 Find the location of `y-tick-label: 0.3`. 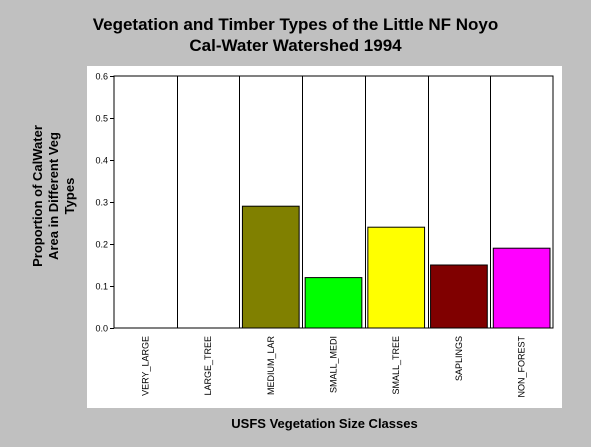

y-tick-label: 0.3 is located at coordinates (101, 203).